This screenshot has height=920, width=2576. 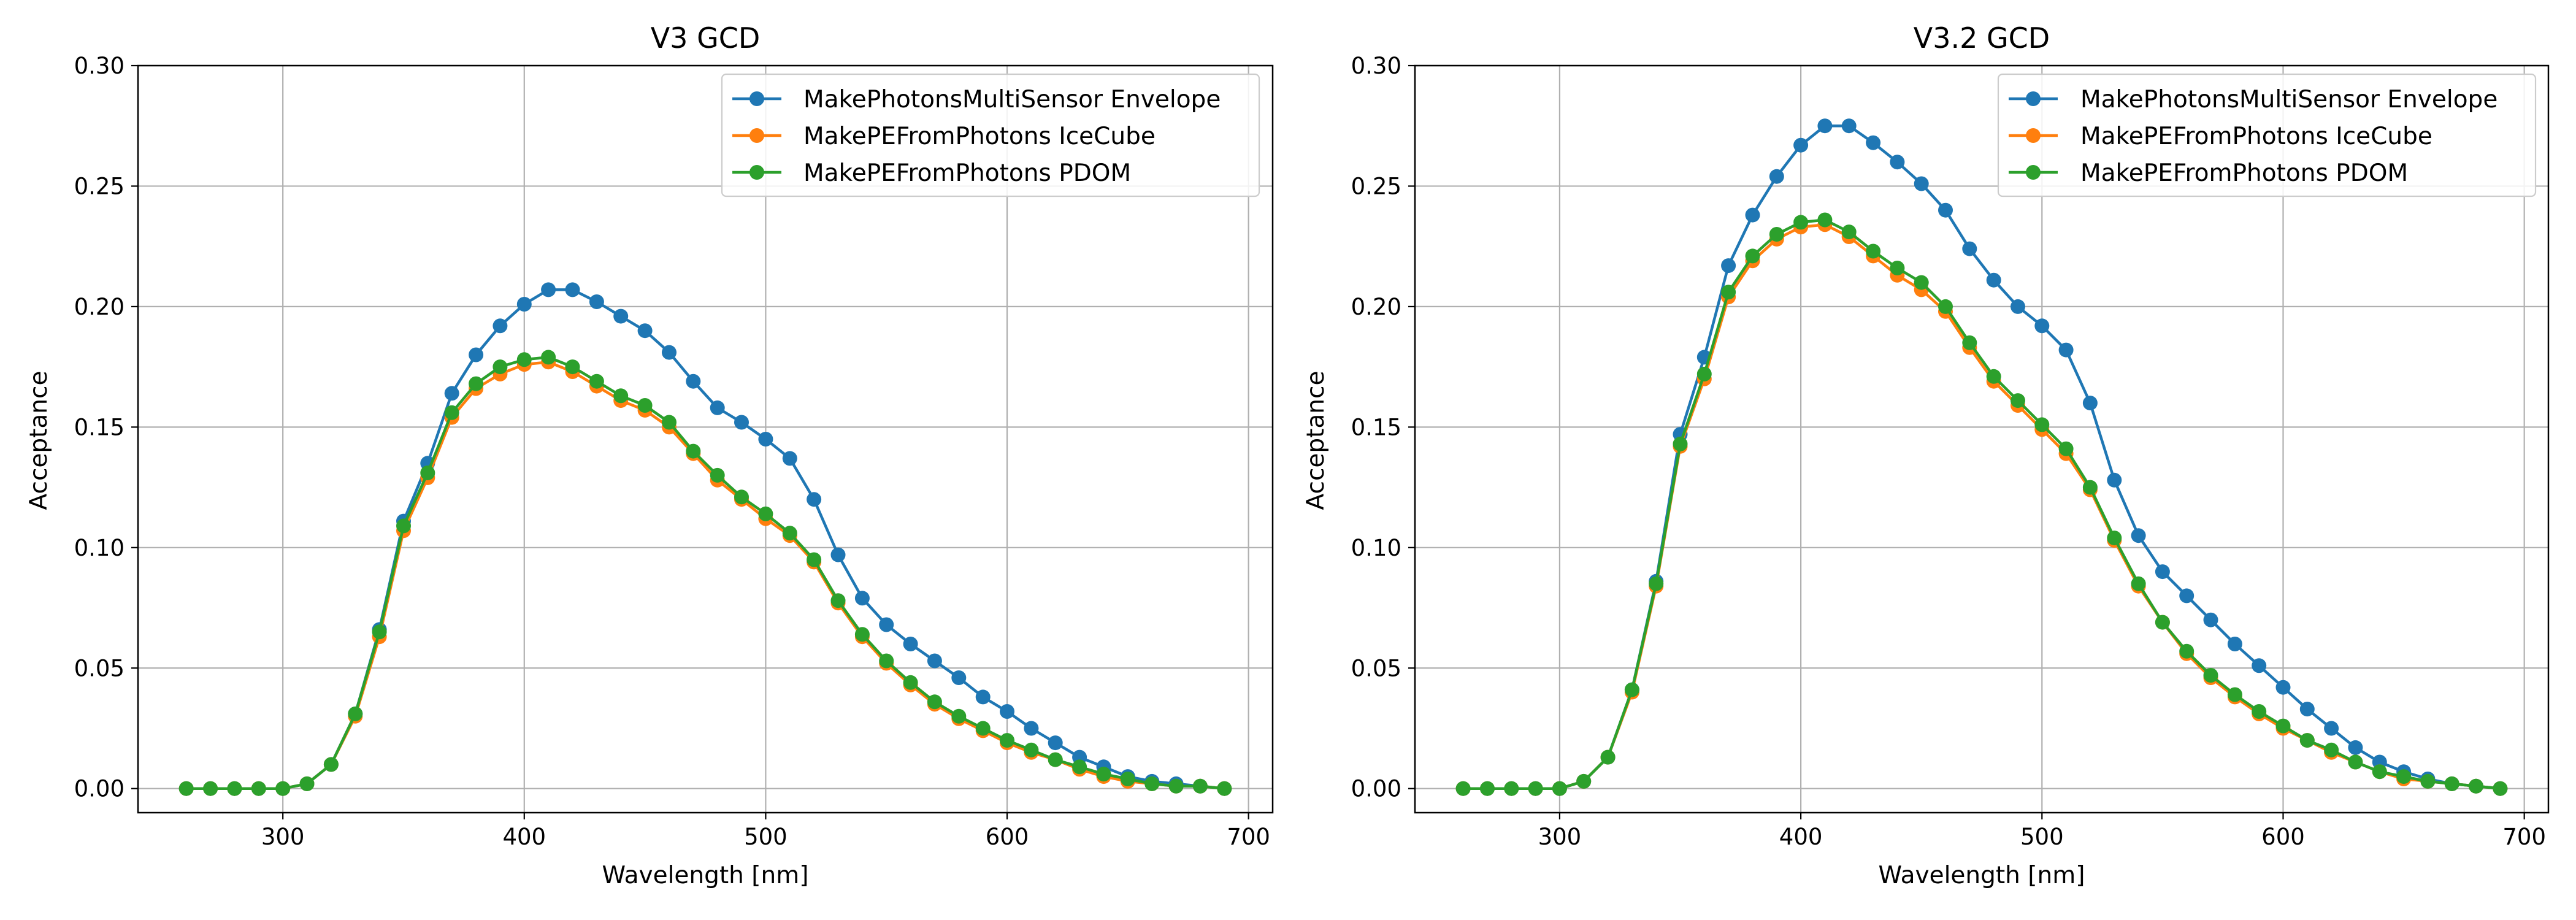 What do you see at coordinates (2267, 135) in the screenshot?
I see `legend` at bounding box center [2267, 135].